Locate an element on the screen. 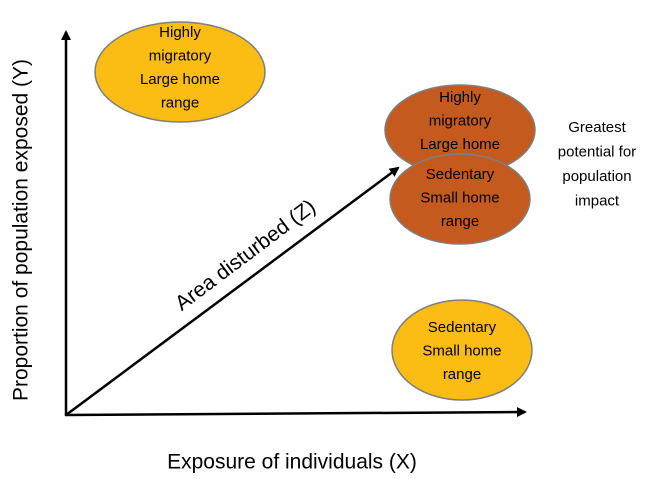 The image size is (652, 479). note-text: impact is located at coordinates (597, 200).